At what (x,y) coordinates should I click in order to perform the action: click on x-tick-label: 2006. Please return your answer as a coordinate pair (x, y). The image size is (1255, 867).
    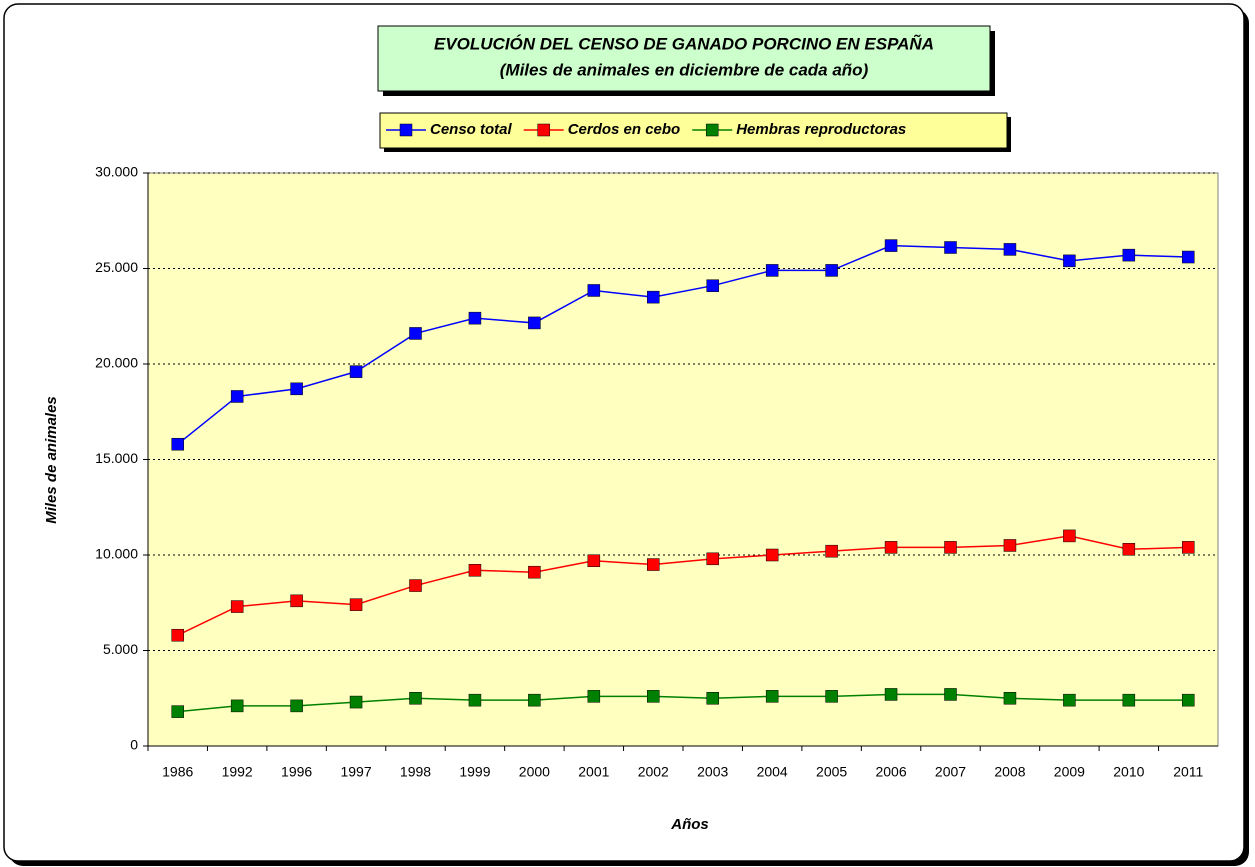
    Looking at the image, I should click on (890, 772).